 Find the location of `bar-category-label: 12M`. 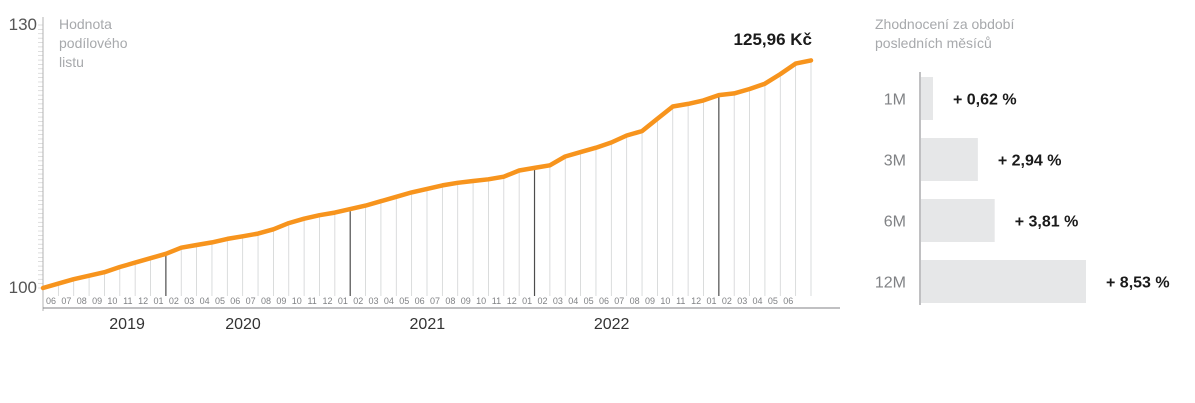

bar-category-label: 12M is located at coordinates (890, 283).